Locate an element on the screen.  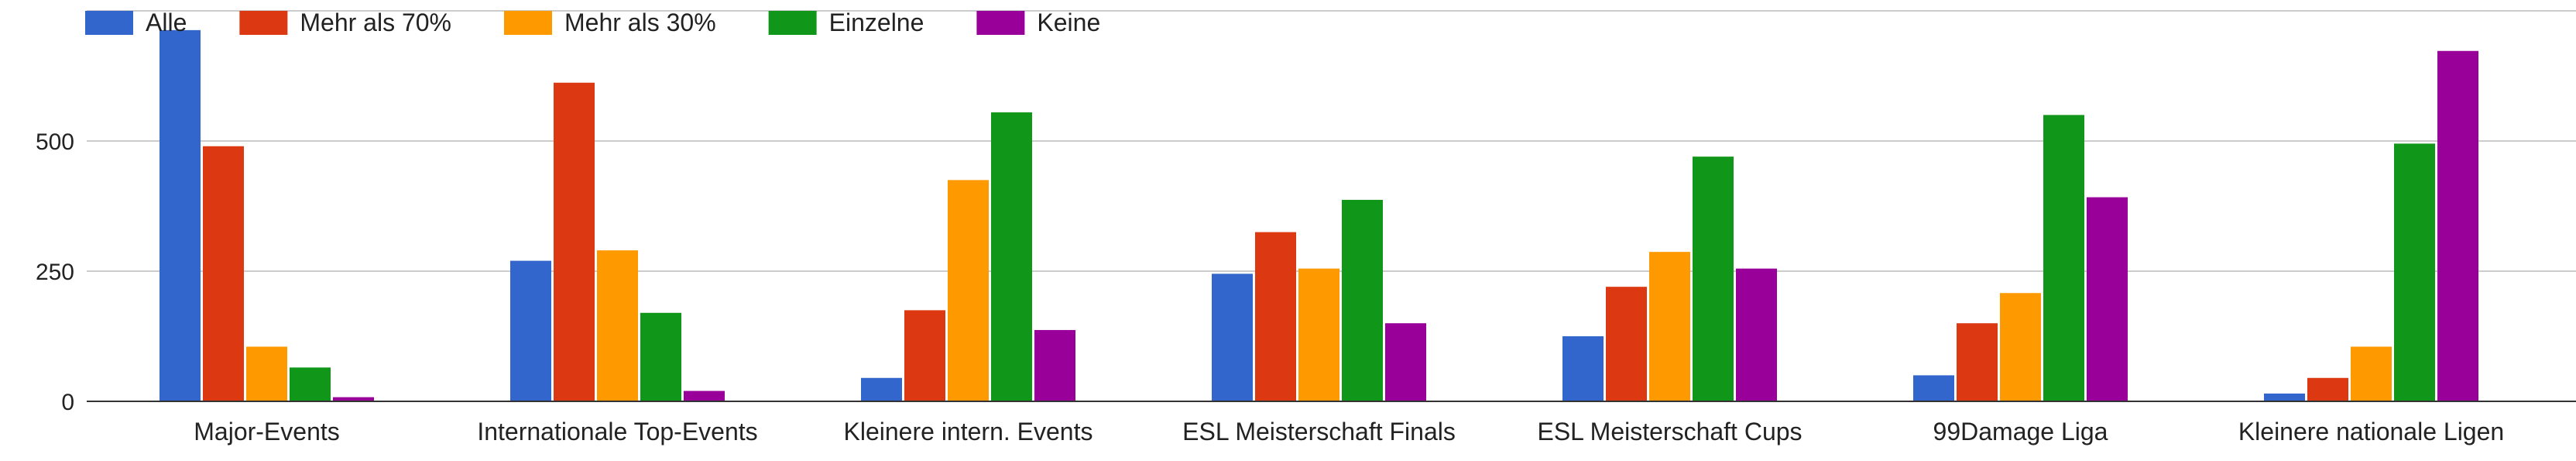
y-tick-label: 250 is located at coordinates (55, 272).